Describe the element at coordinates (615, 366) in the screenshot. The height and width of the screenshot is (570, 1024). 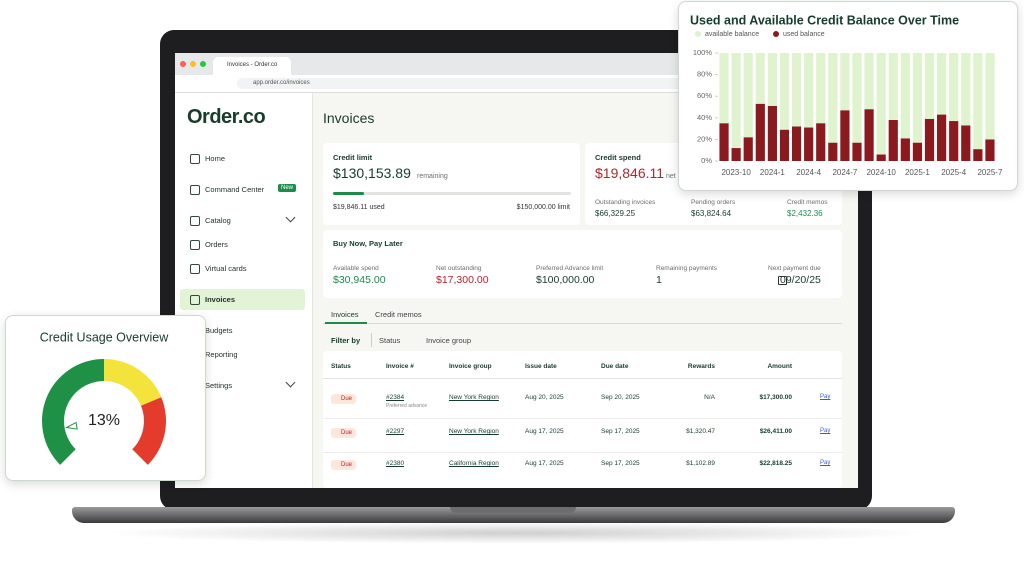
I see `column-header: Due date` at that location.